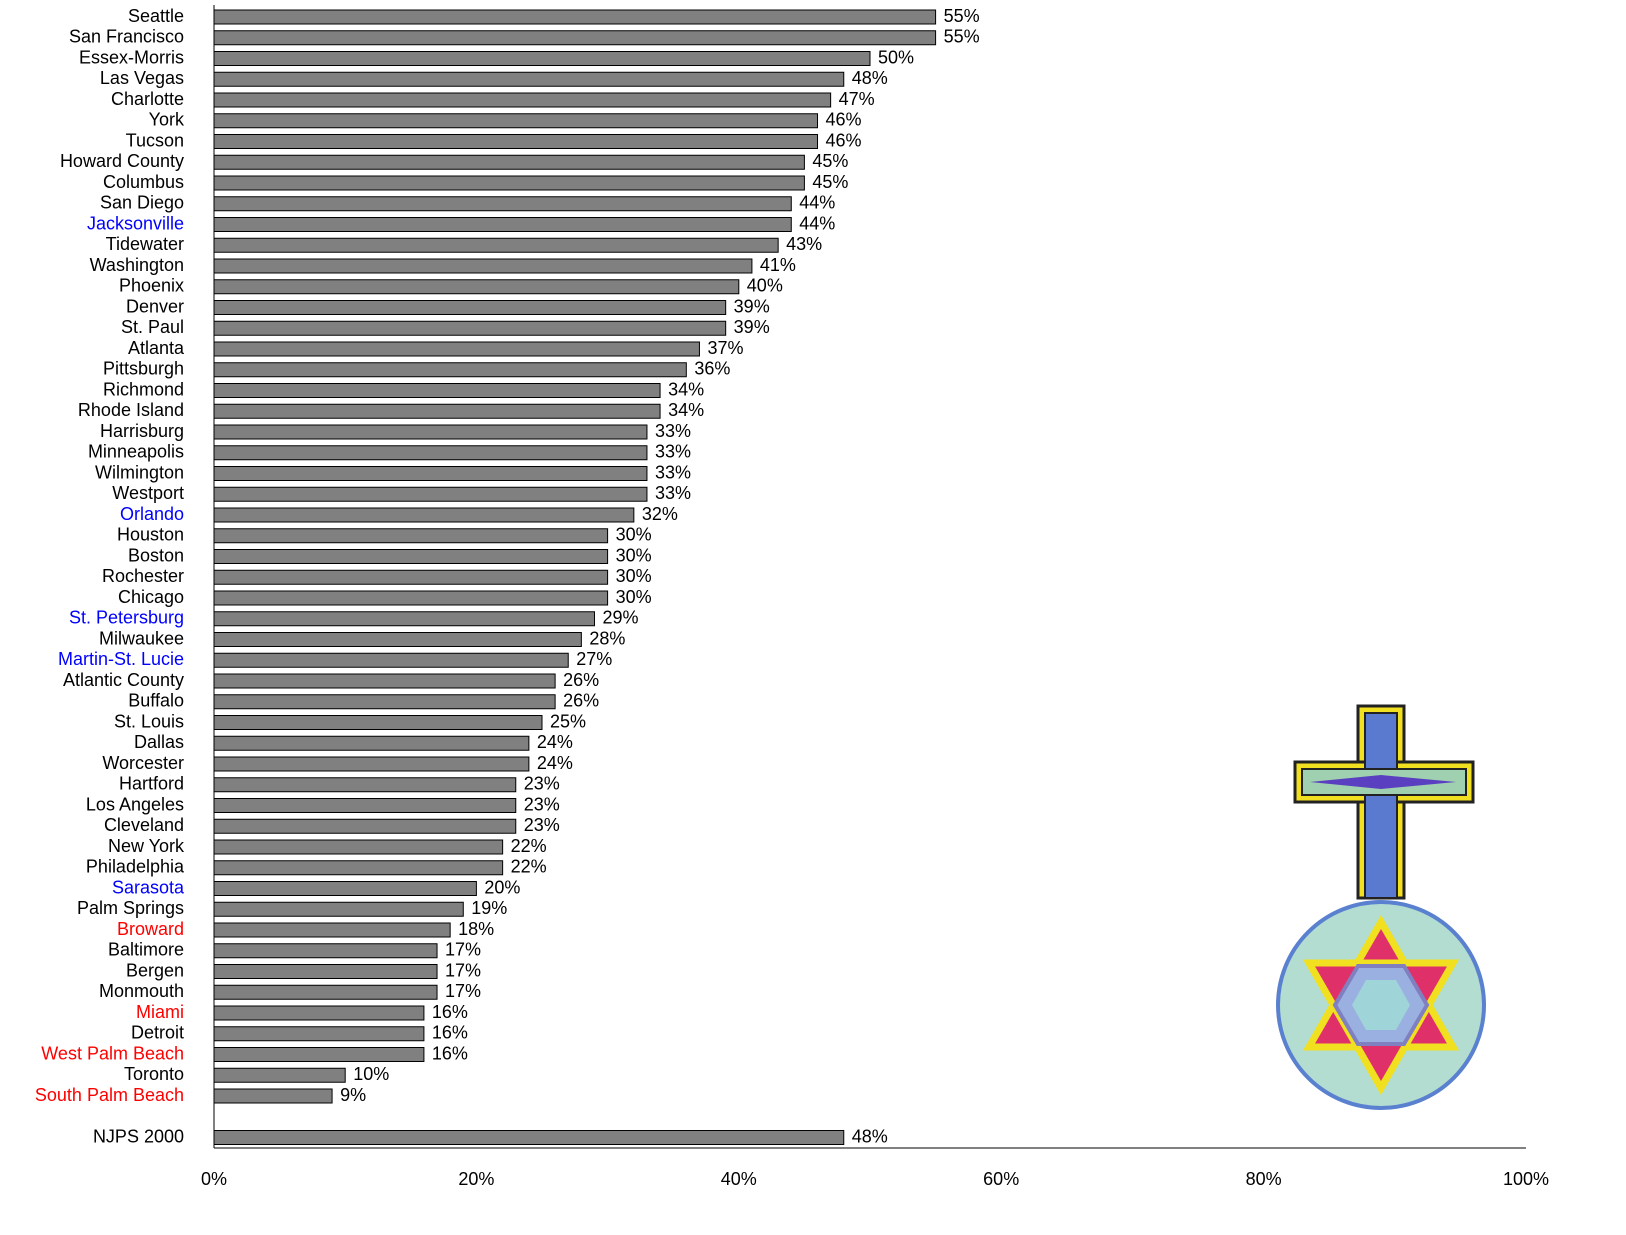 This screenshot has height=1235, width=1626. What do you see at coordinates (135, 804) in the screenshot?
I see `y-tick-label: Los Angeles` at bounding box center [135, 804].